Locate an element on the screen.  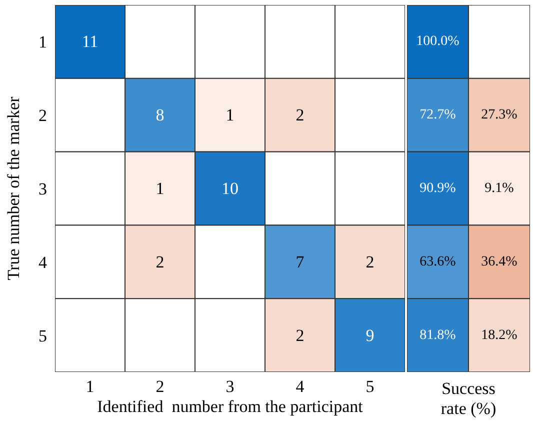
data-label: 11 is located at coordinates (90, 42).